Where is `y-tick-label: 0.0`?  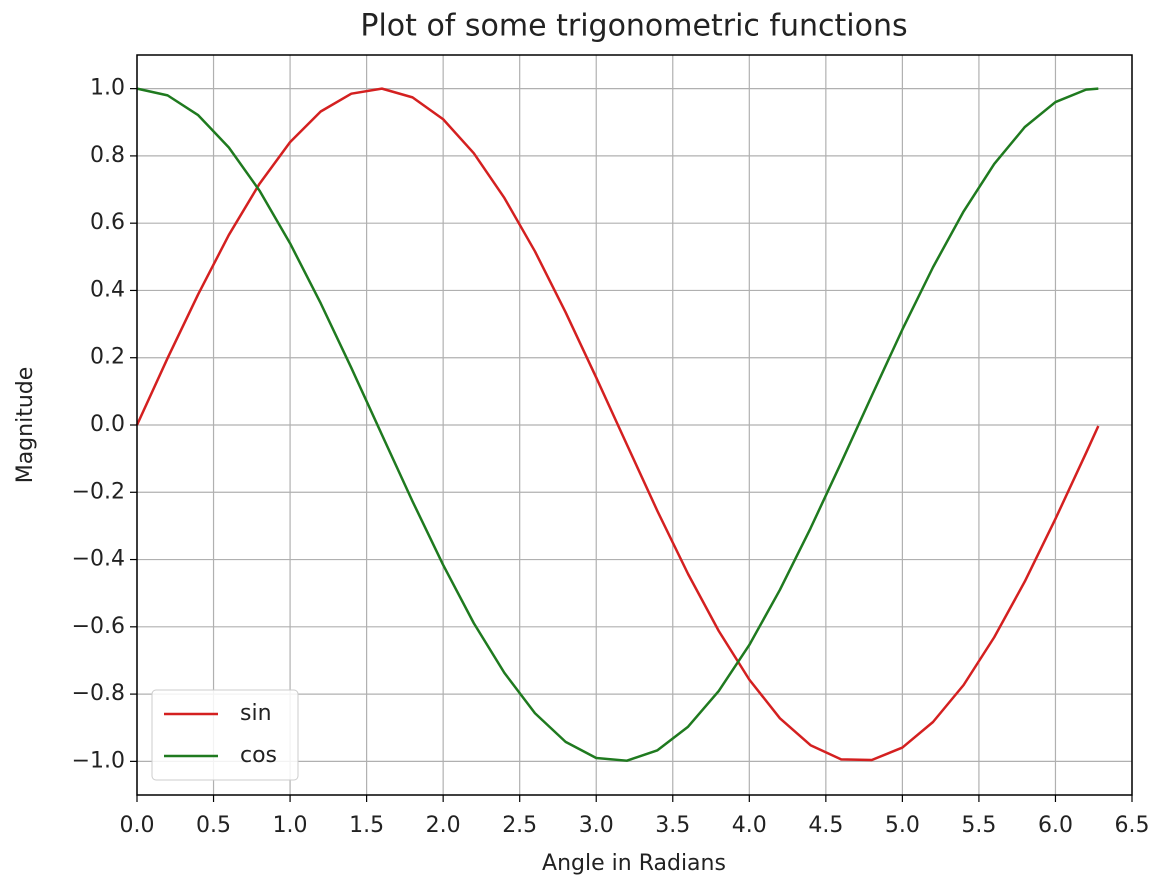
y-tick-label: 0.0 is located at coordinates (107, 424).